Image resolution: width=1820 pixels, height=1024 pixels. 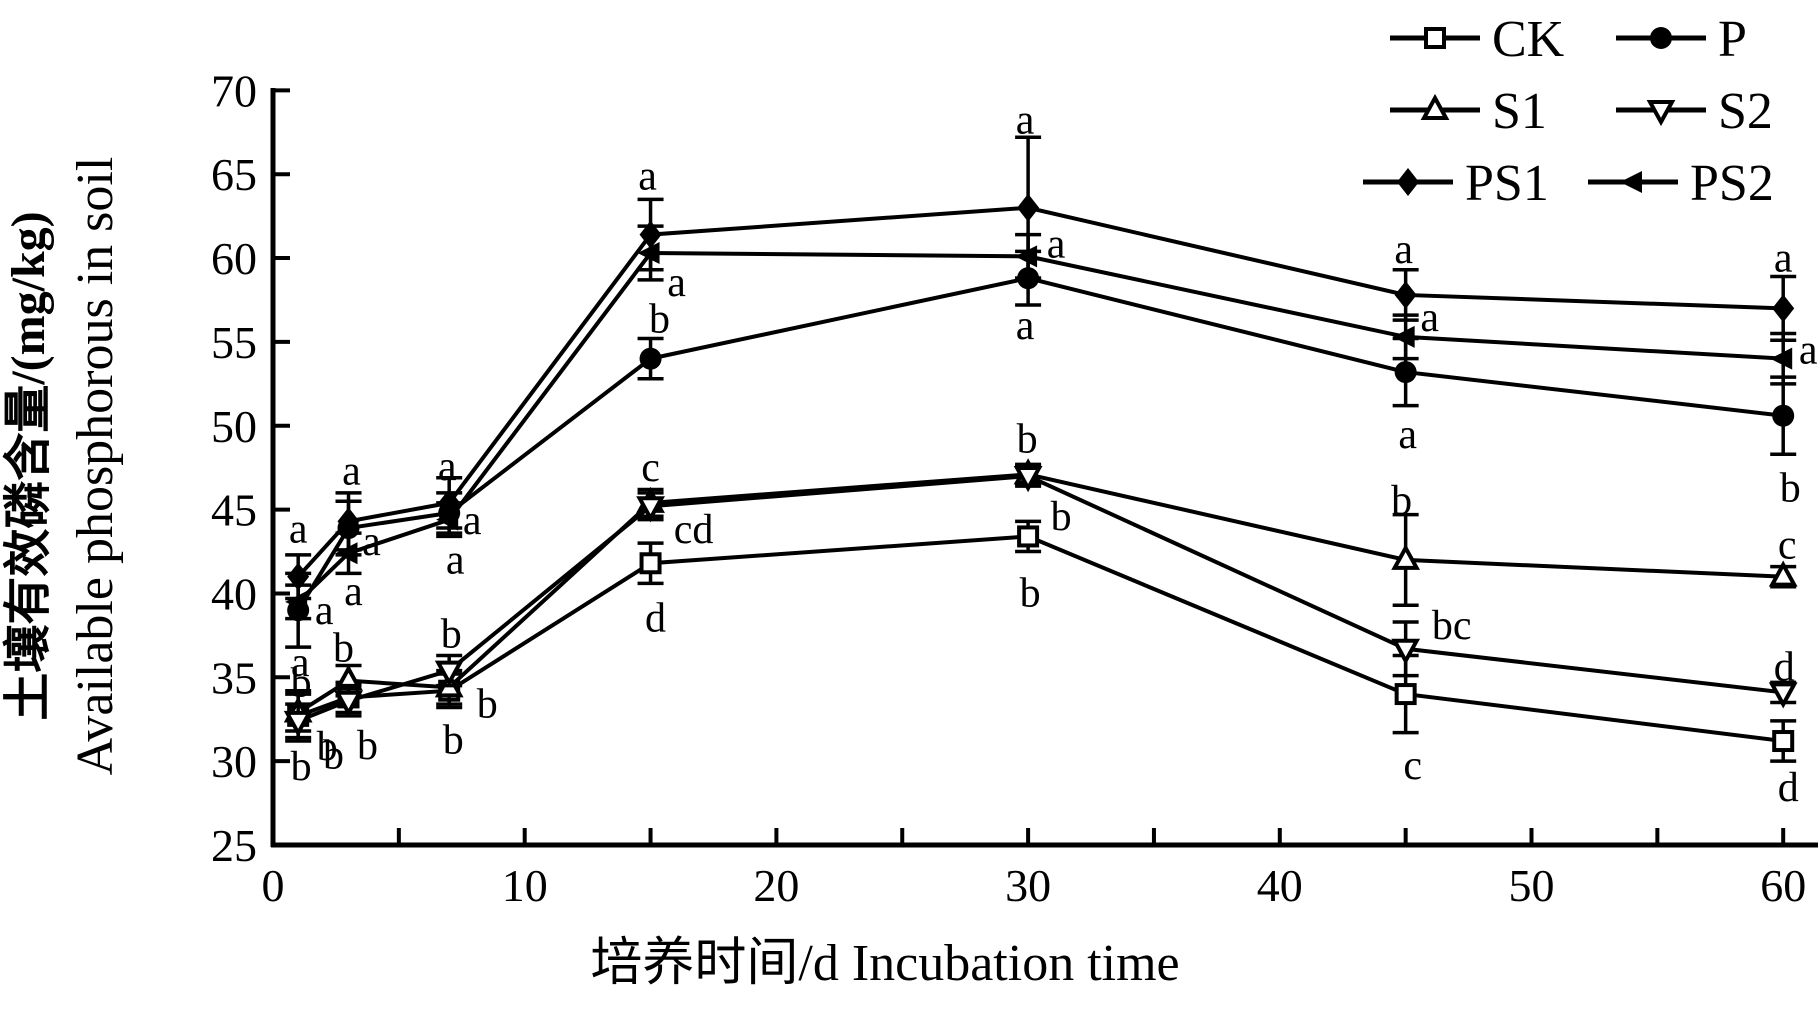 I want to click on legend-label: P, so click(x=1732, y=39).